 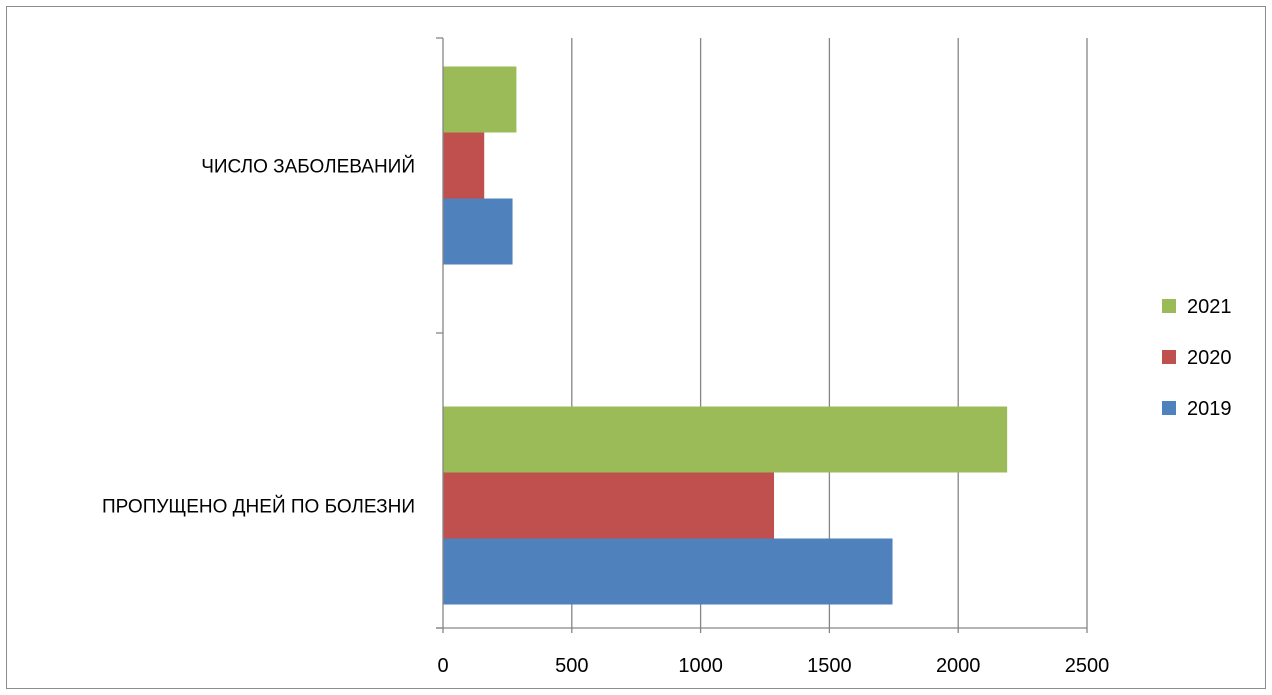 What do you see at coordinates (1087, 666) in the screenshot?
I see `x-tick-label-2500: 2500` at bounding box center [1087, 666].